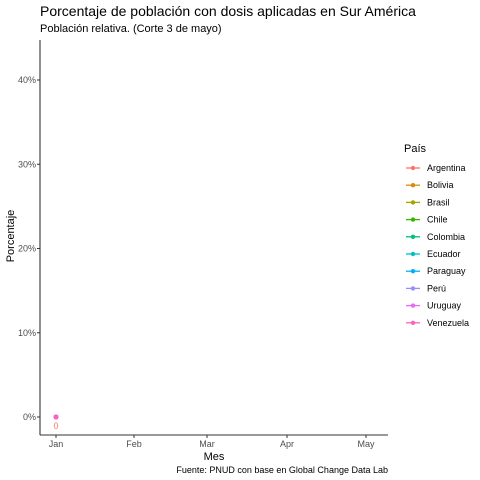 The image size is (480, 480). I want to click on data-marks: 0, so click(56, 422).